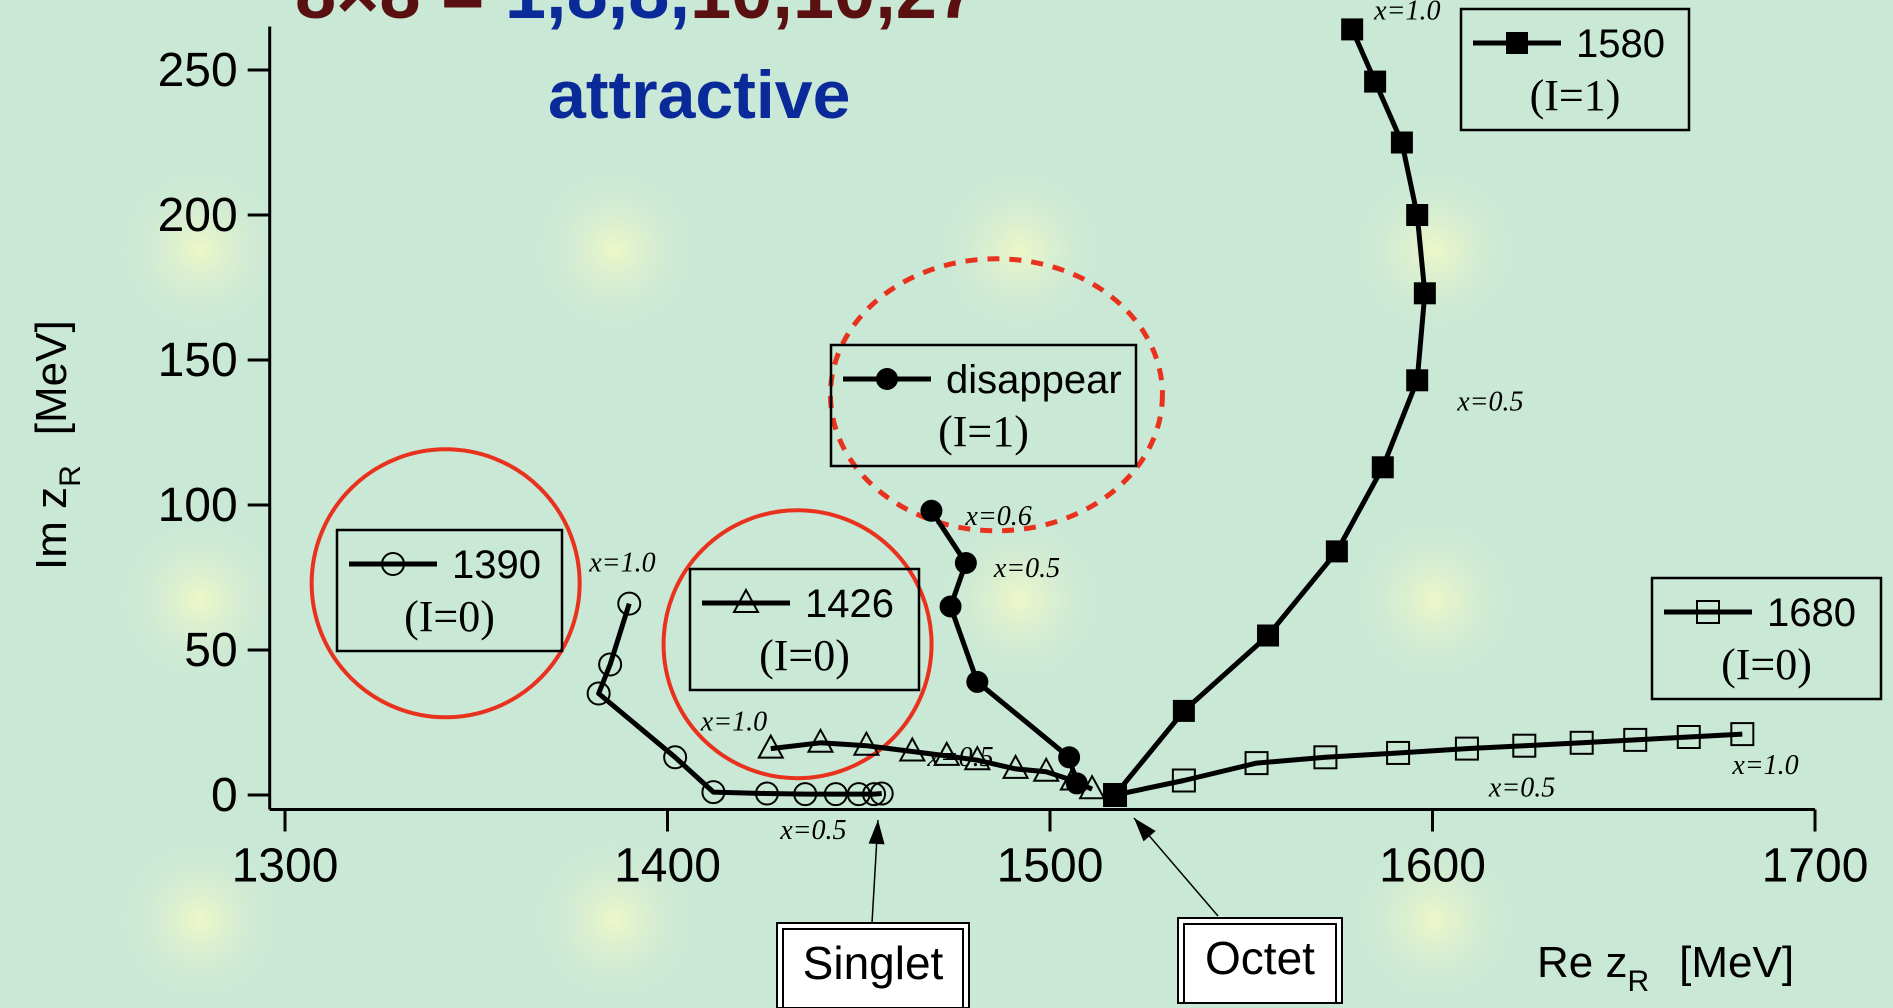  I want to click on legend-isospin-1426: (I=0), so click(804, 655).